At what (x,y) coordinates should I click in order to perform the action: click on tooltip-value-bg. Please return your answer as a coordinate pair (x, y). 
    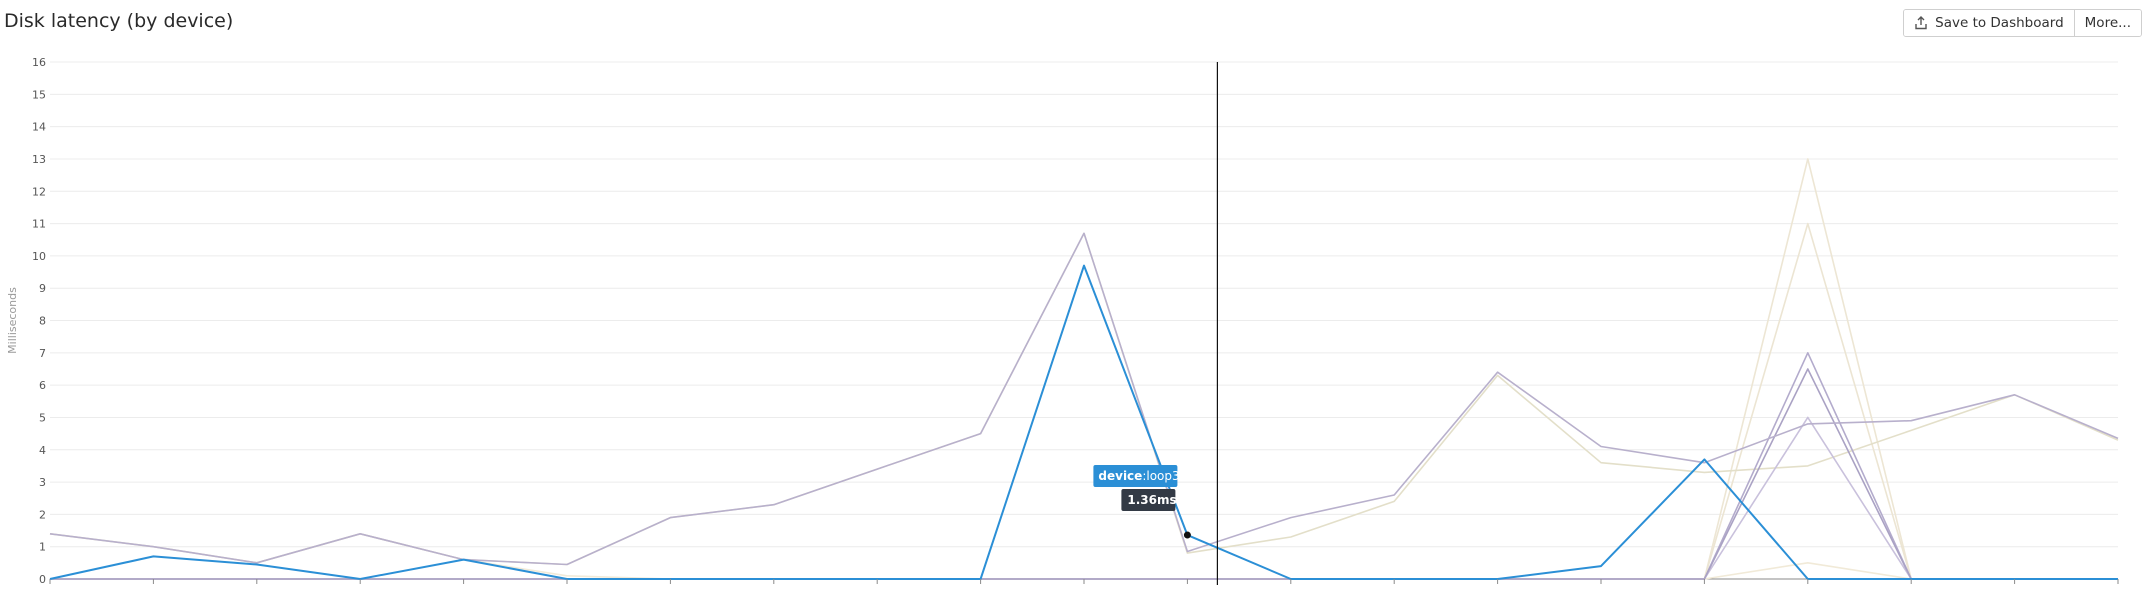
    Looking at the image, I should click on (1148, 500).